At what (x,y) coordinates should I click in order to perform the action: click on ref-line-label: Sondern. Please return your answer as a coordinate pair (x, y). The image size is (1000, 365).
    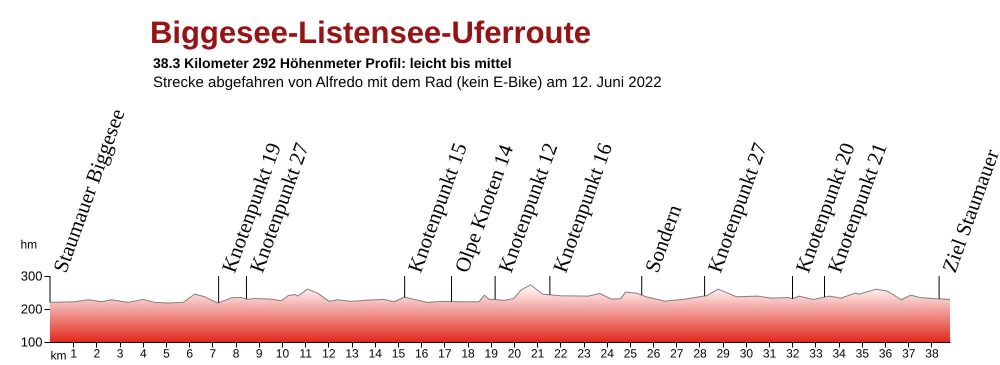
    Looking at the image, I should click on (663, 238).